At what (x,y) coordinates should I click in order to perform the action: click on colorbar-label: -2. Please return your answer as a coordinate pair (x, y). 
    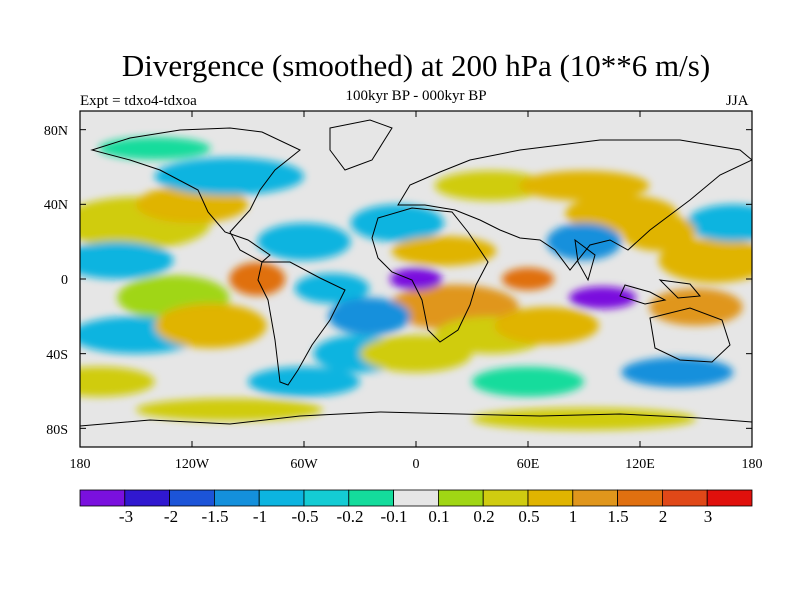
    Looking at the image, I should click on (171, 516).